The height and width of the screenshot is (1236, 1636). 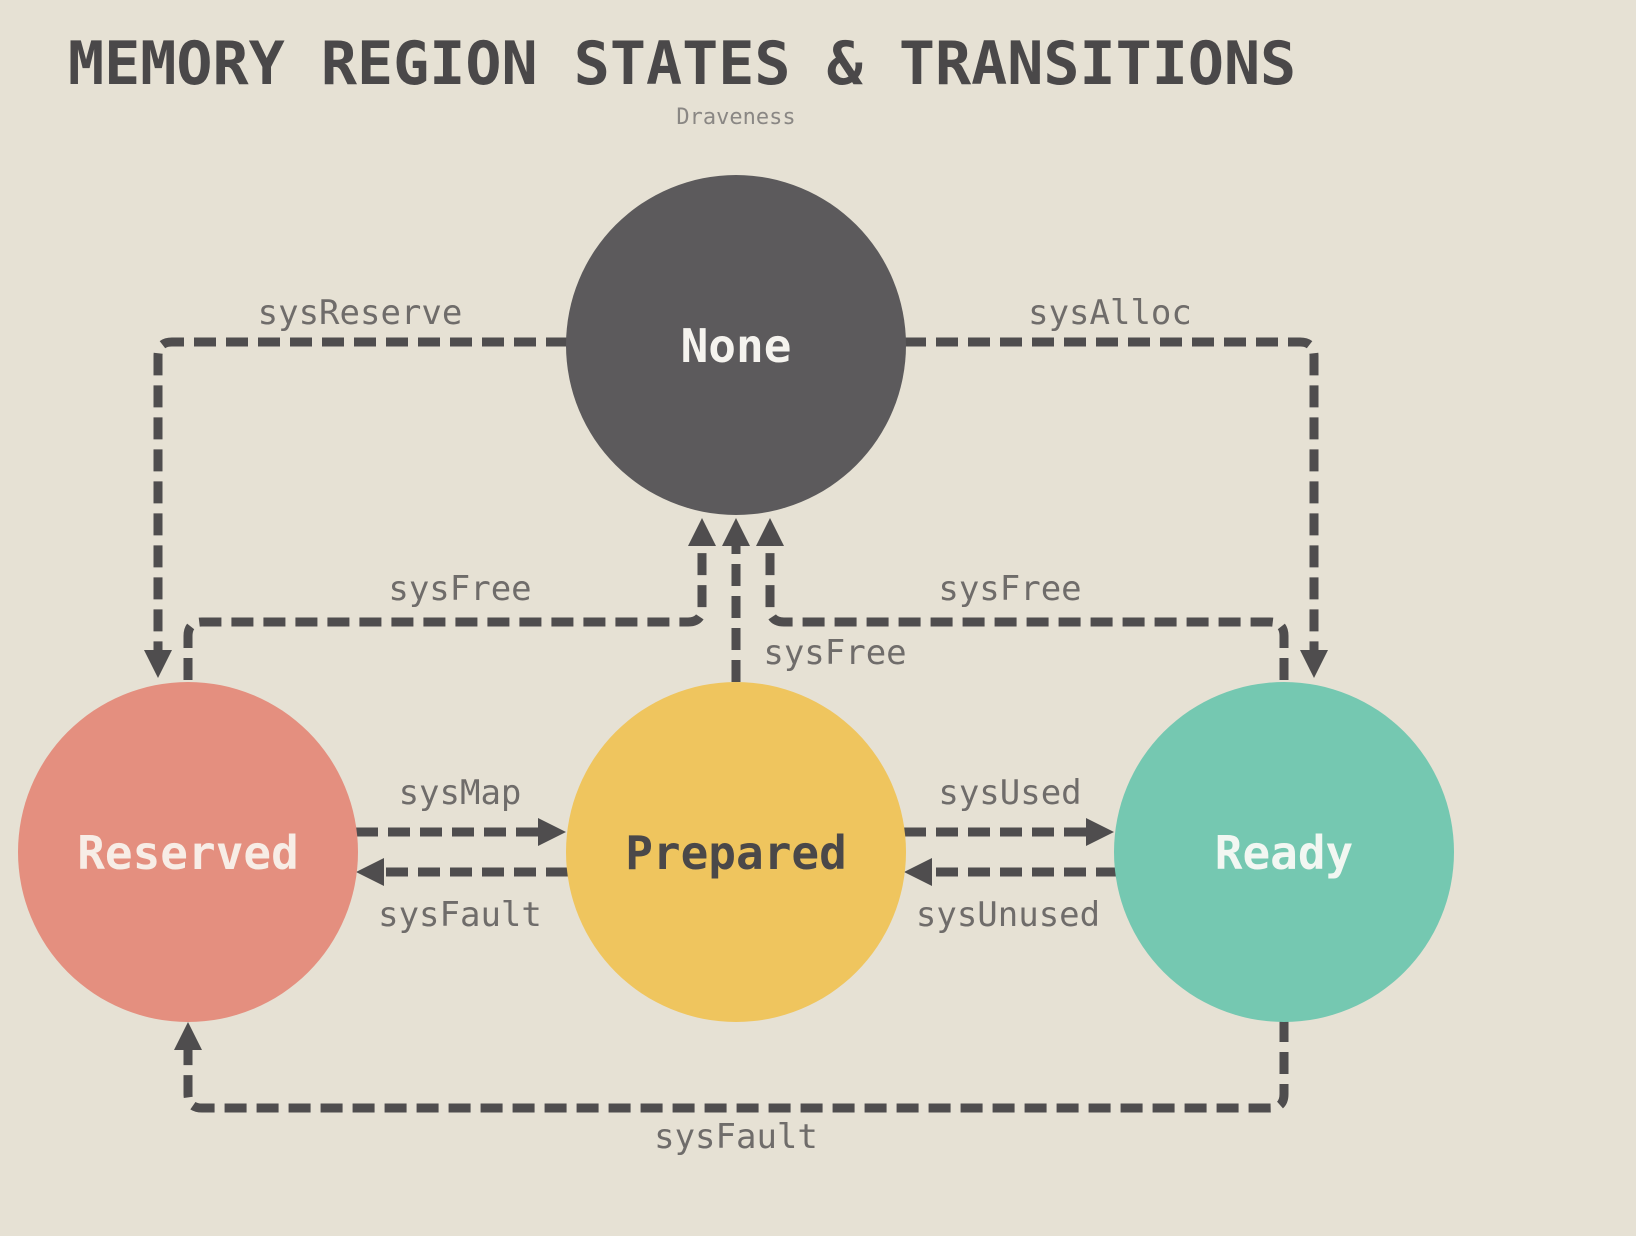 What do you see at coordinates (735, 117) in the screenshot?
I see `diagram-author: Draveness` at bounding box center [735, 117].